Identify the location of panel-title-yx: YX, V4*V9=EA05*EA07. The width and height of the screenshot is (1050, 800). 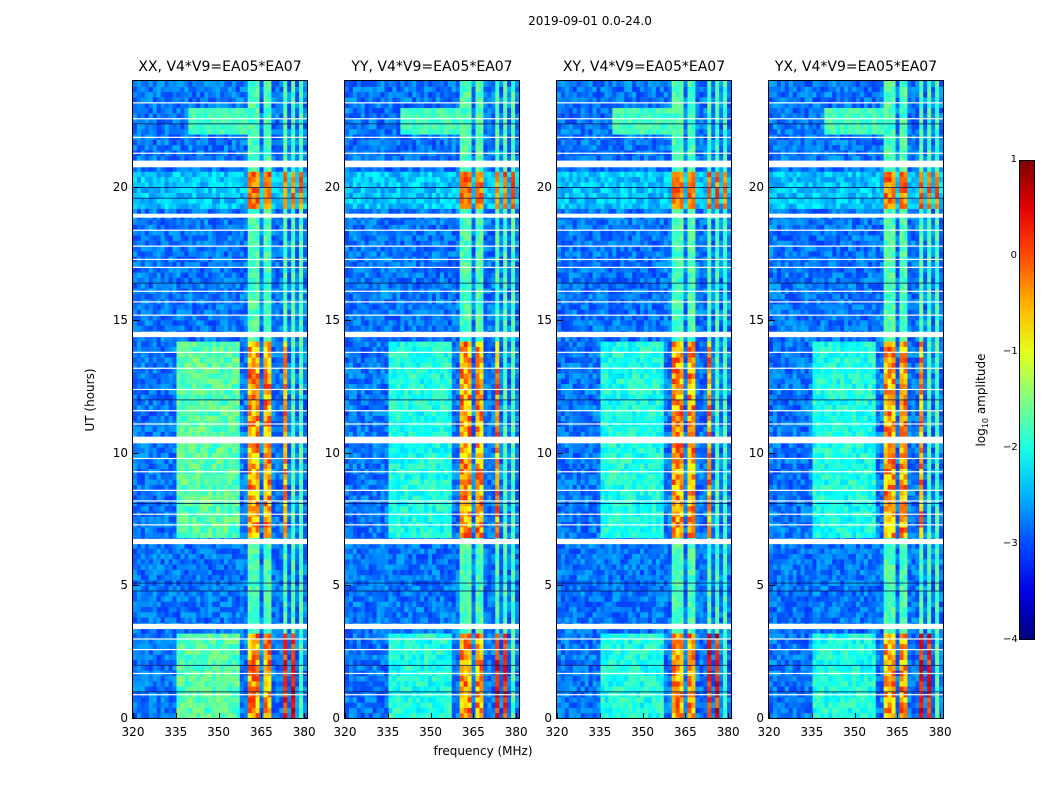
(856, 67).